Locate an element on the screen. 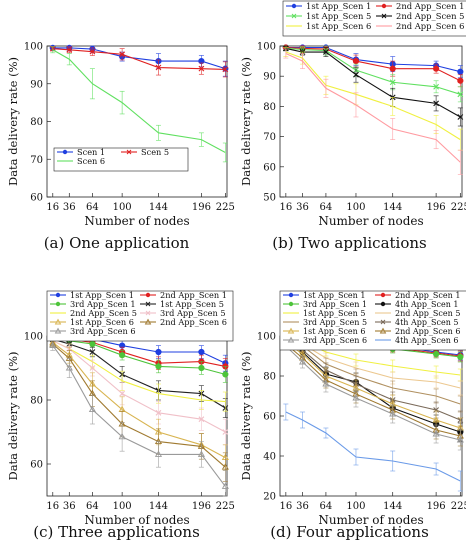 Image resolution: width=466 pixels, height=550 pixels. legend-label: 4th App_Scen 5 is located at coordinates (427, 322).